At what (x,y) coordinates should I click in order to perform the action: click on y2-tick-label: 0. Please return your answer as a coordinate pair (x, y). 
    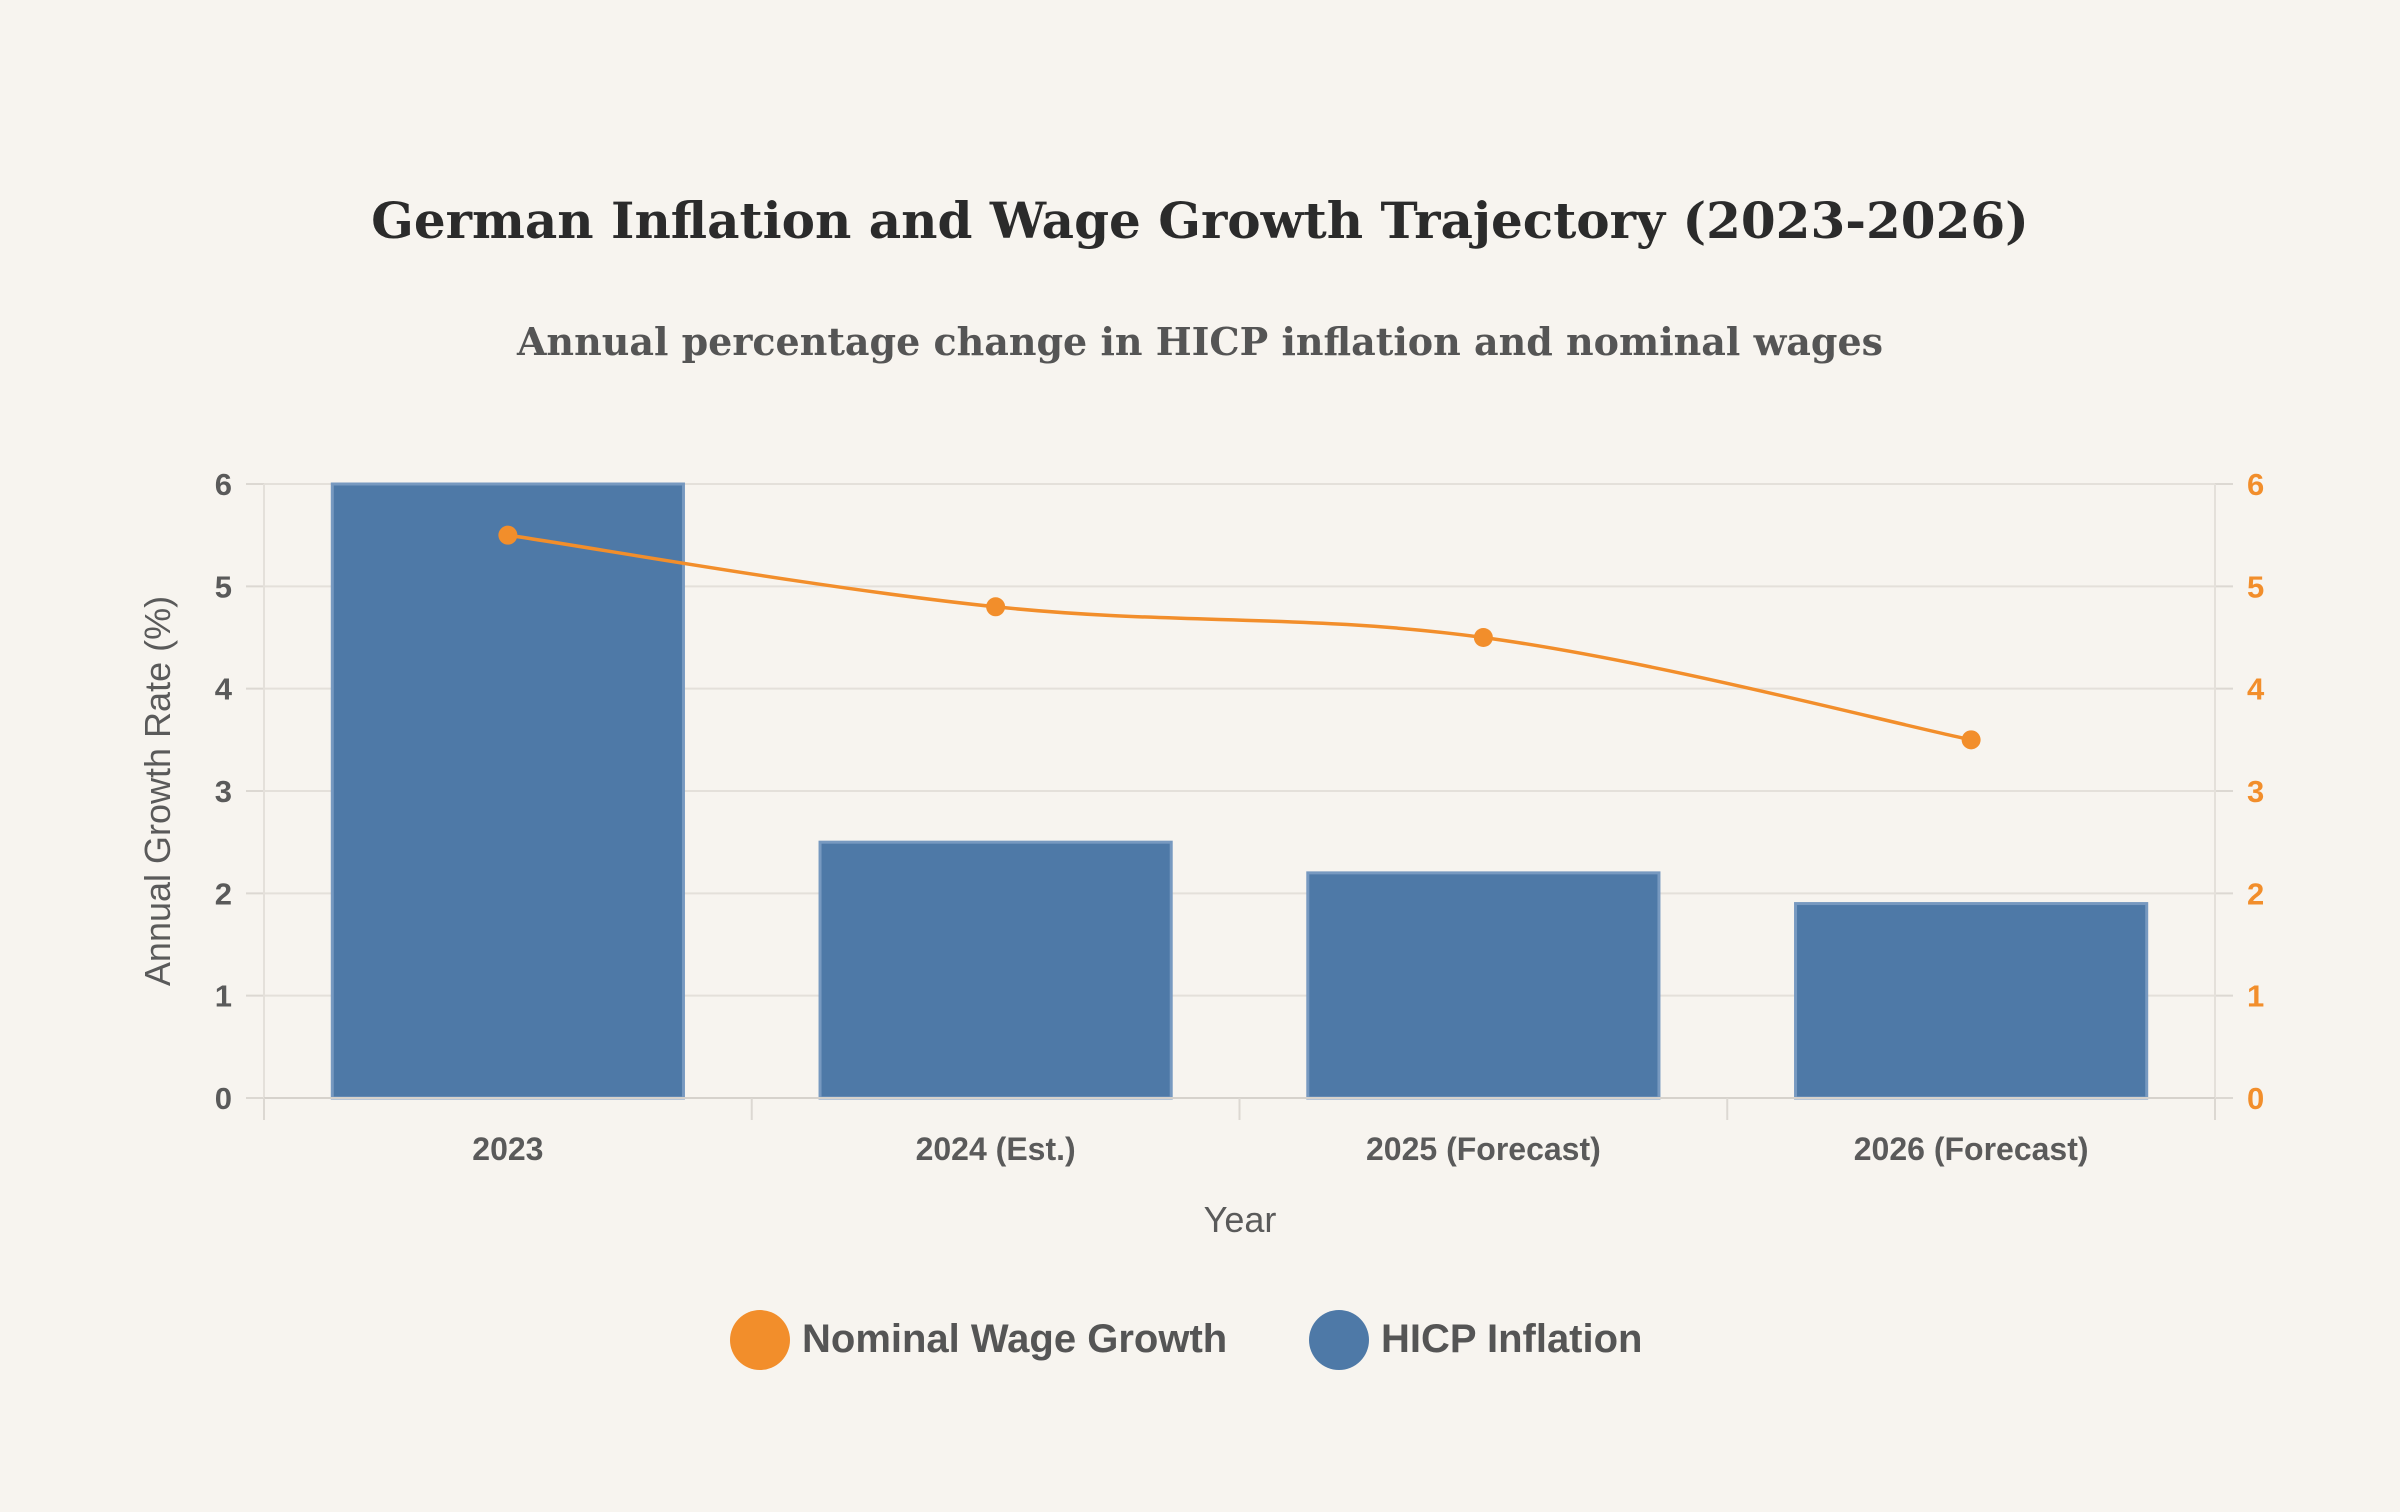
    Looking at the image, I should click on (2255, 1098).